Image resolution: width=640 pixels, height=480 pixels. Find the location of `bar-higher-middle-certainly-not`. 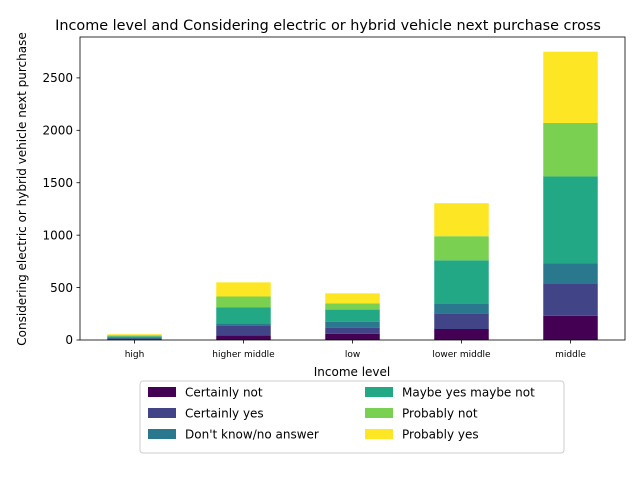

bar-higher-middle-certainly-not is located at coordinates (243, 337).